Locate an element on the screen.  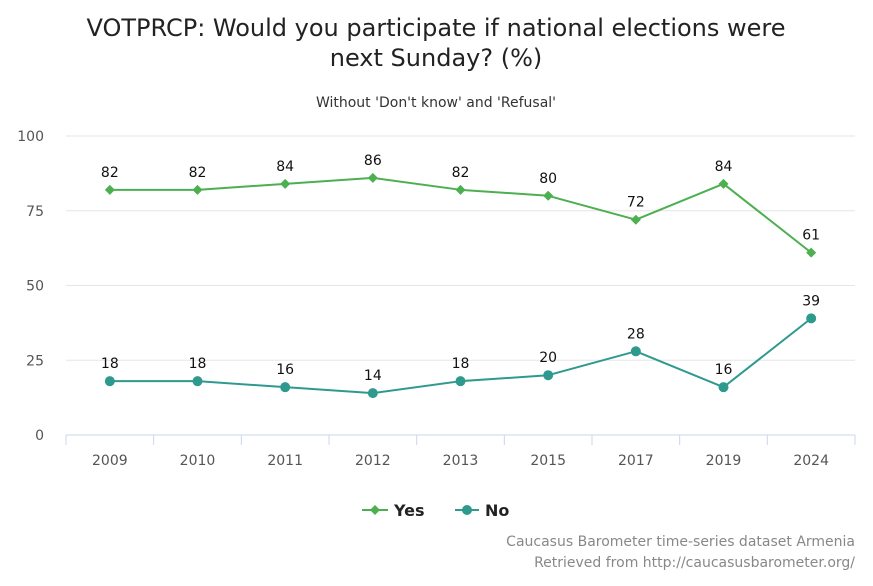
data-label-no: 28 is located at coordinates (636, 334).